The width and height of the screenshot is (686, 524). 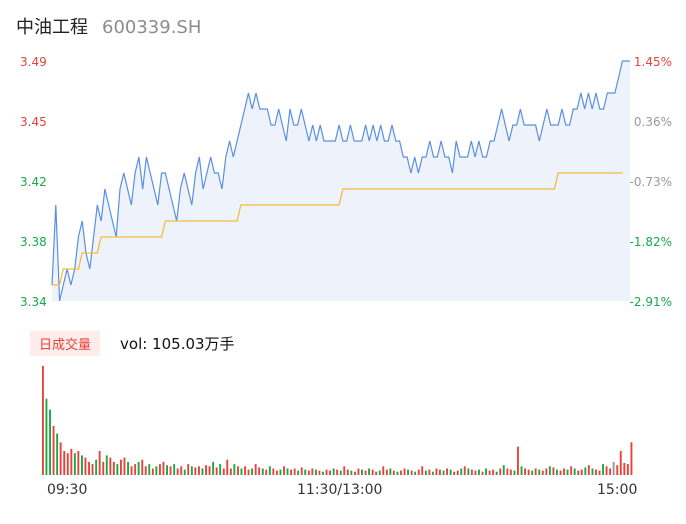 What do you see at coordinates (650, 242) in the screenshot?
I see `pct-tick-label: -1.82%` at bounding box center [650, 242].